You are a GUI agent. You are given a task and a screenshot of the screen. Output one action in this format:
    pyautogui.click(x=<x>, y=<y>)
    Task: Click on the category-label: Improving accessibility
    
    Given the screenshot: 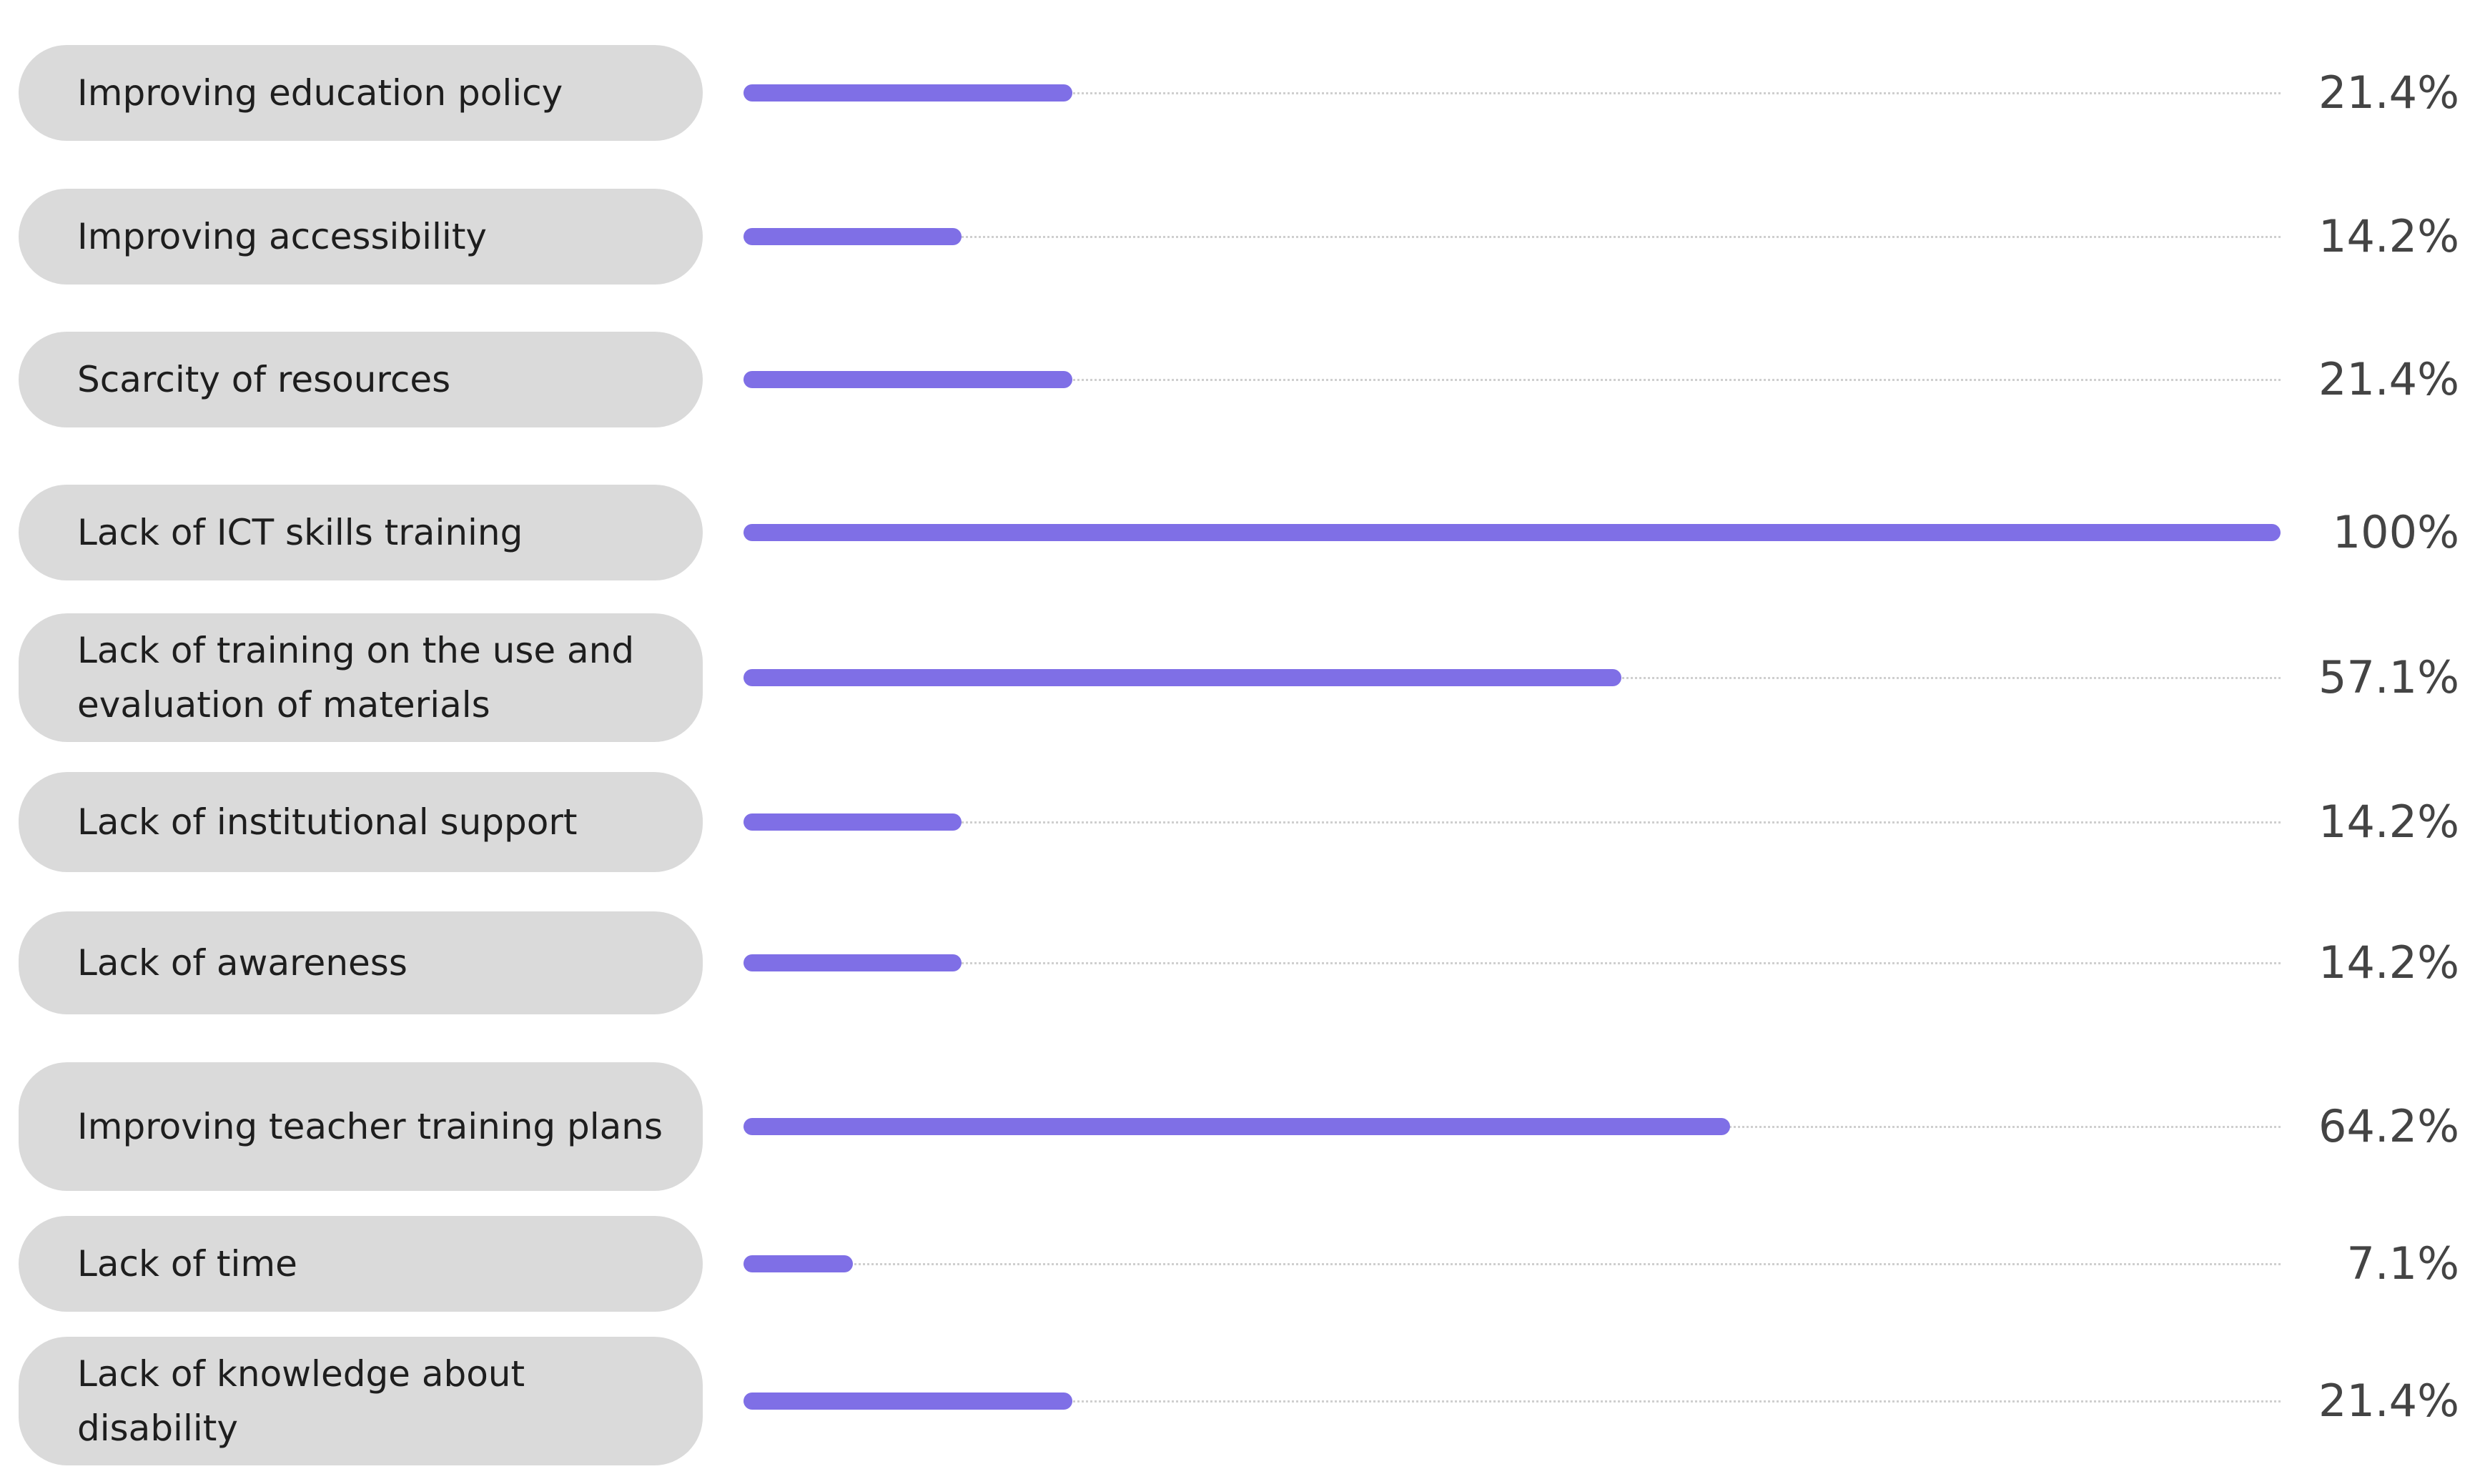 What is the action you would take?
    pyautogui.click(x=282, y=236)
    